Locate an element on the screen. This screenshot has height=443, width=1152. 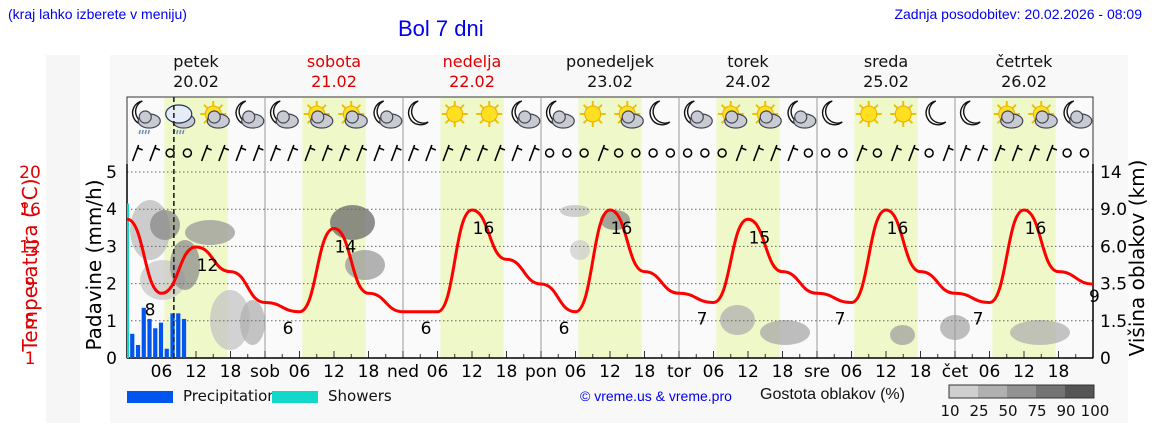
svg-text: sre is located at coordinates (817, 372).